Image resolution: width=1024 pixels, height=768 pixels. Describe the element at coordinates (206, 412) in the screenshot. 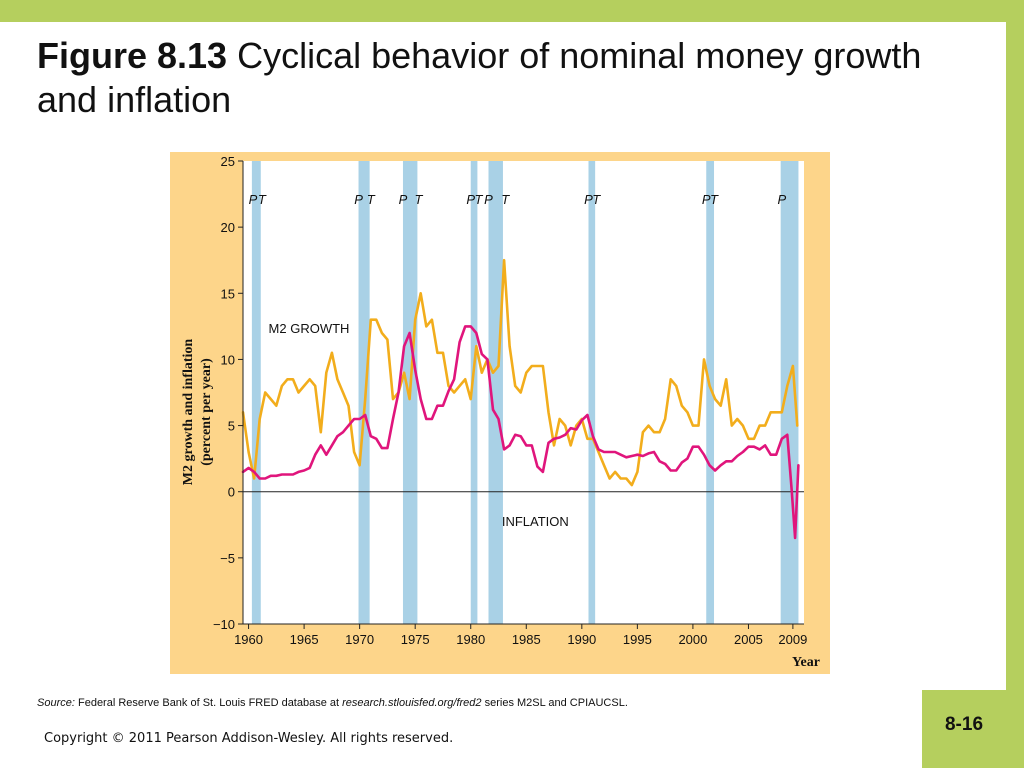

I see `y-axis-label-line2: (percent per year)` at that location.